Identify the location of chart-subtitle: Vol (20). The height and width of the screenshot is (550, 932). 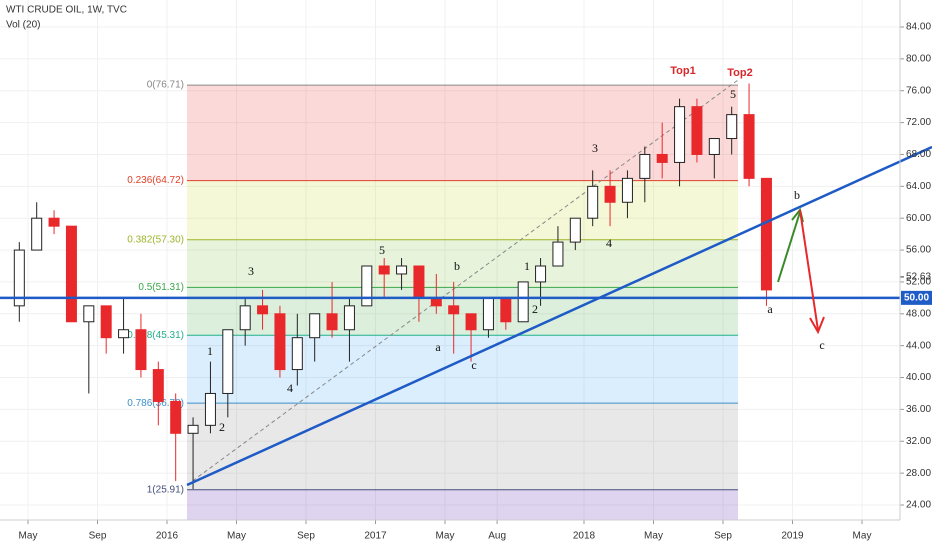
(23, 25).